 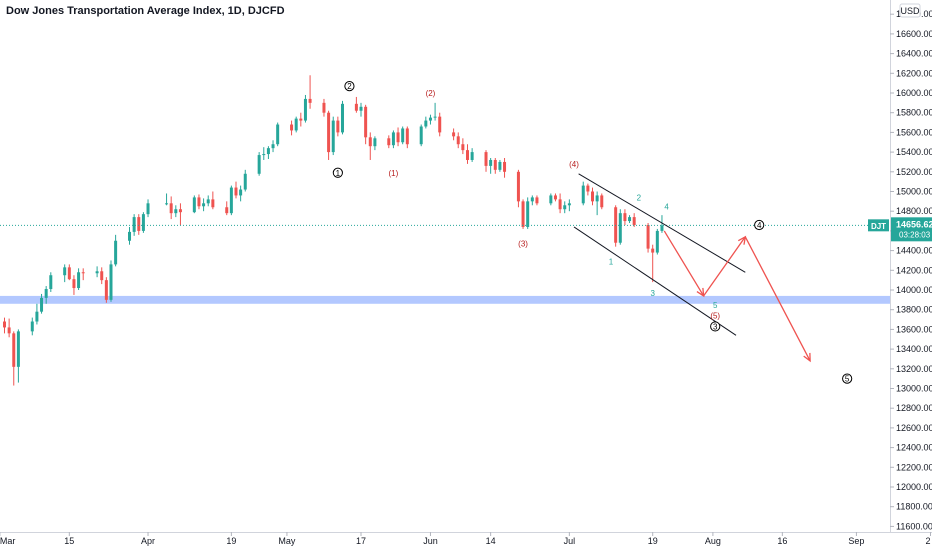 What do you see at coordinates (69, 541) in the screenshot?
I see `x-tick-label: 15` at bounding box center [69, 541].